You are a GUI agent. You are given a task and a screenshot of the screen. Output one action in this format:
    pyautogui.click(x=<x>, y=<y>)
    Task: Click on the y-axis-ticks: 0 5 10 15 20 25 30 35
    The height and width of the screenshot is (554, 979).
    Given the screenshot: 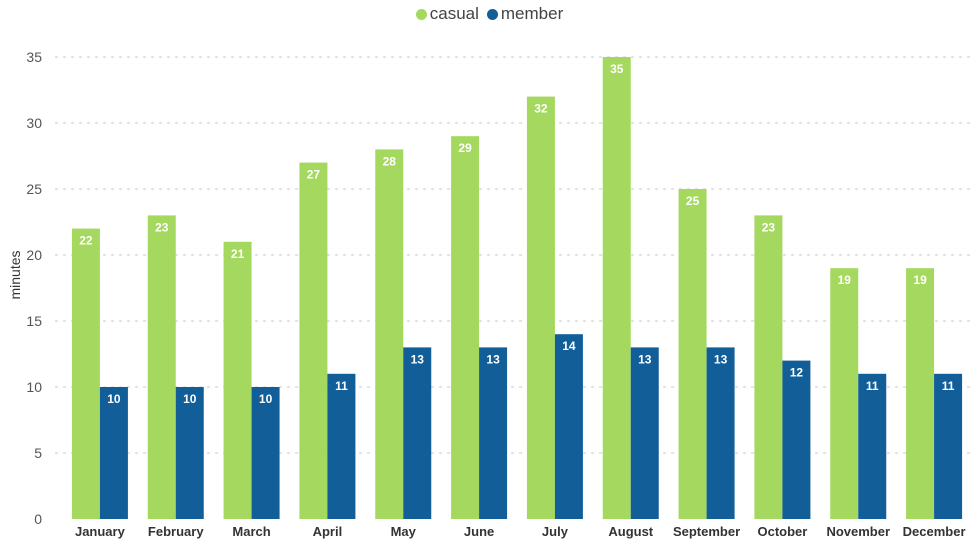 What is the action you would take?
    pyautogui.click(x=34, y=288)
    